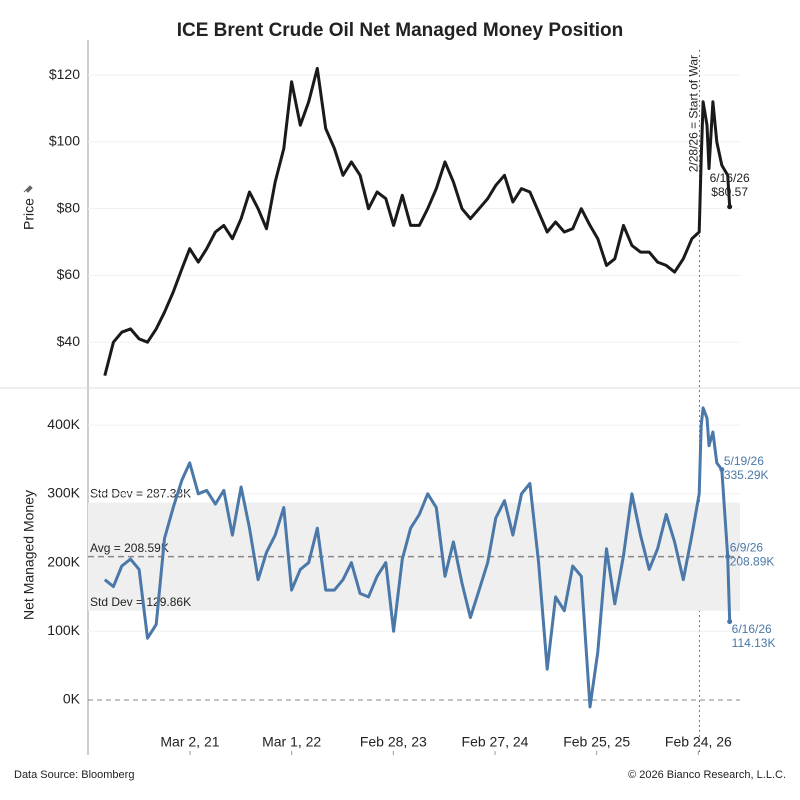  I want to click on y-tick-label: 400K, so click(63, 424).